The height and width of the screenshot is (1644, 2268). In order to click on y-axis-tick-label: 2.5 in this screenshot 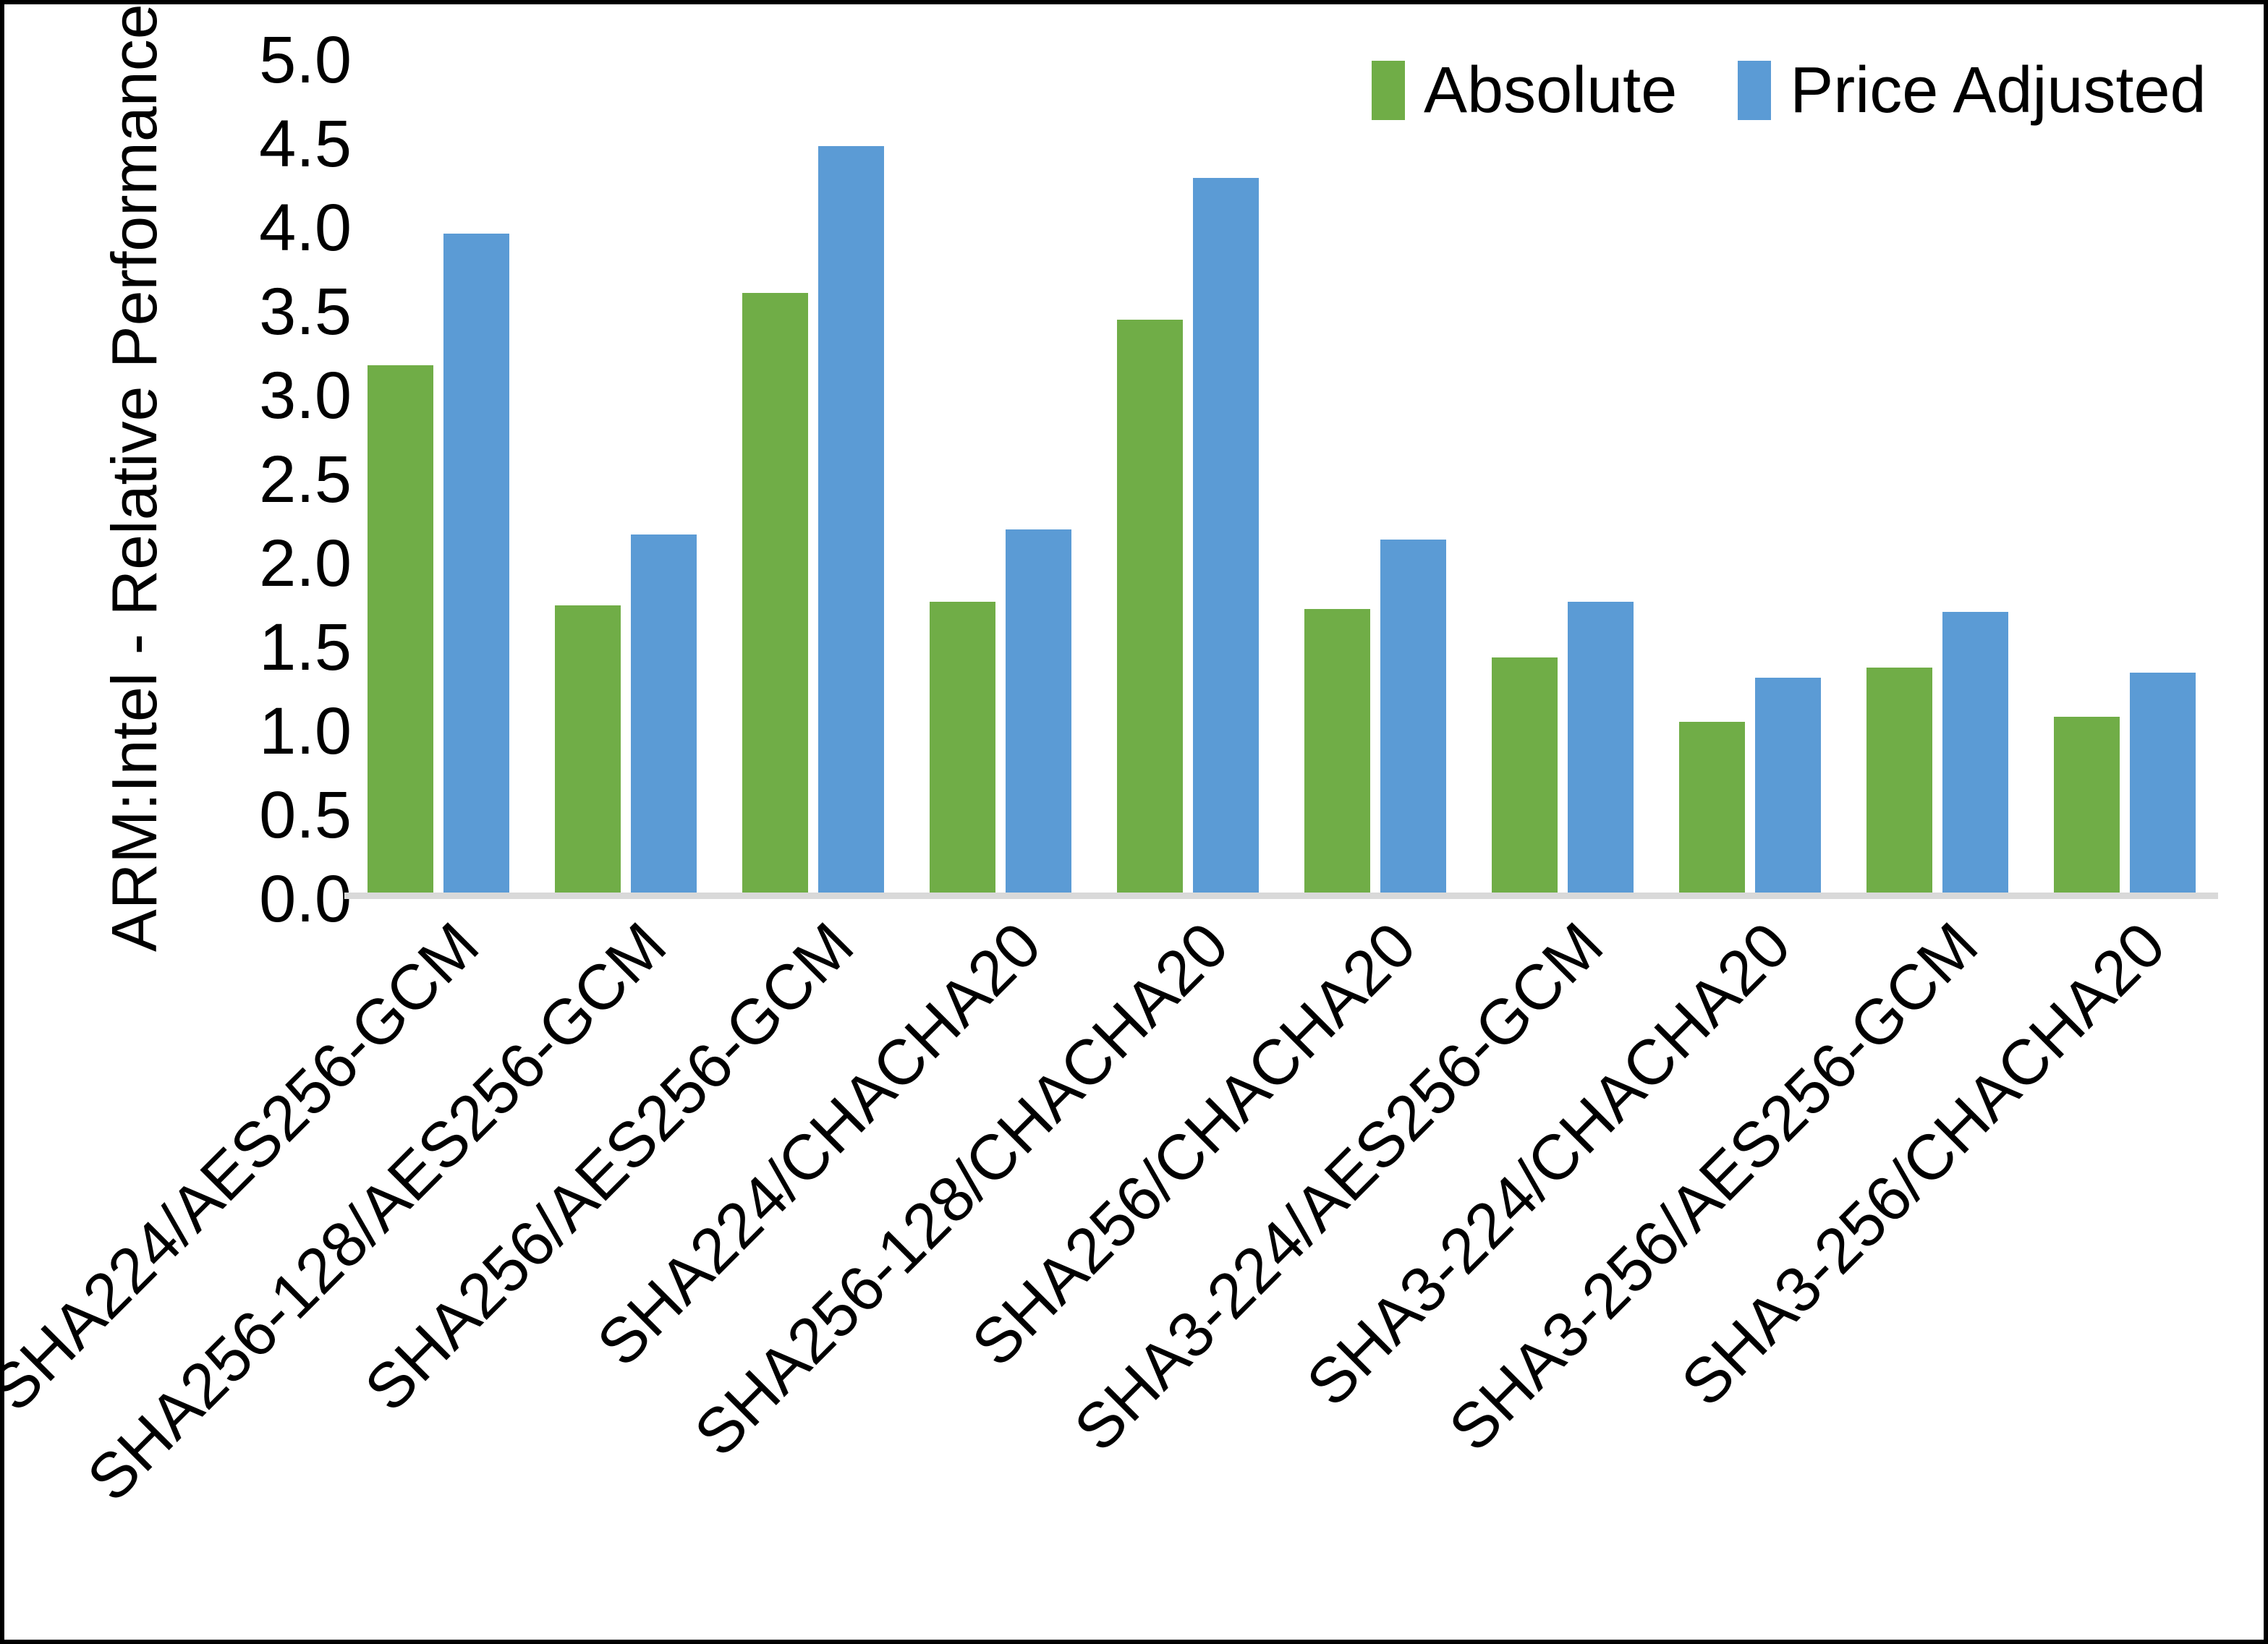, I will do `click(305, 479)`.